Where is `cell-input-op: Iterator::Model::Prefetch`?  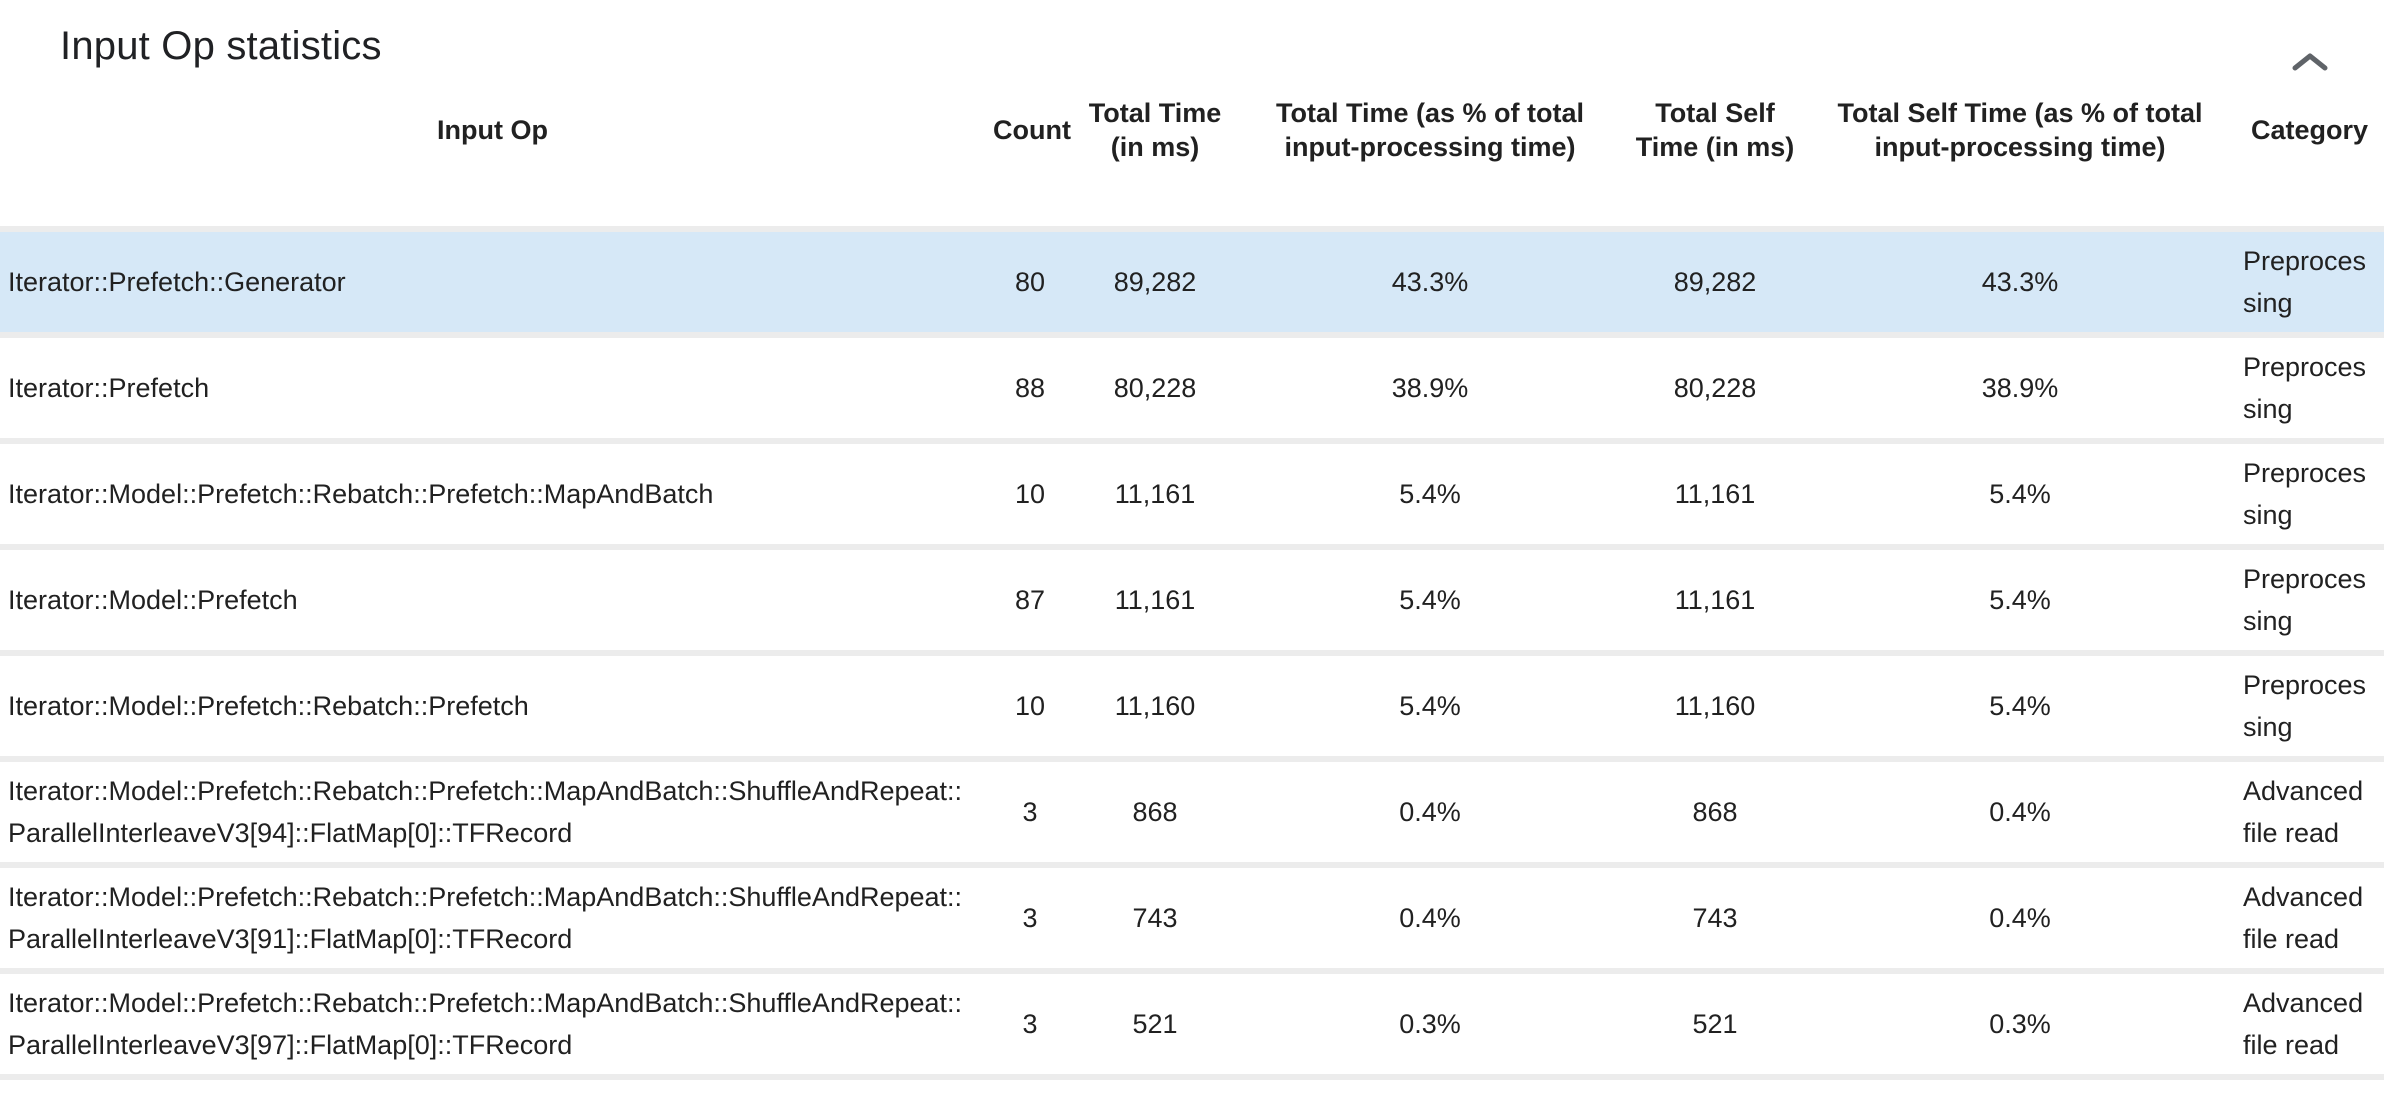
cell-input-op: Iterator::Model::Prefetch is located at coordinates (492, 601).